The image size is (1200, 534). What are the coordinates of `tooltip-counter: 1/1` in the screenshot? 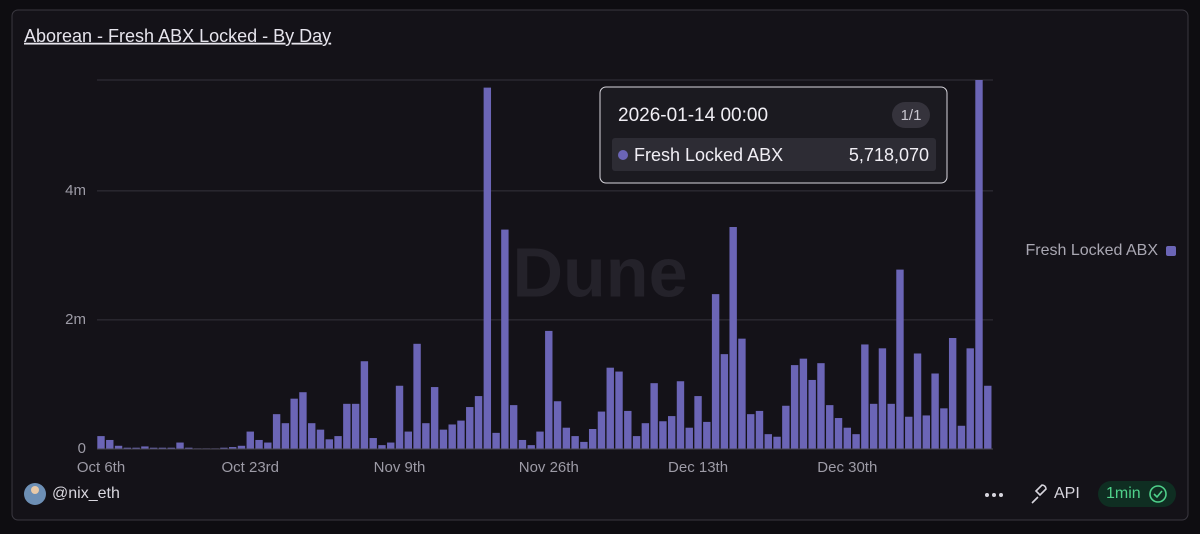 It's located at (911, 115).